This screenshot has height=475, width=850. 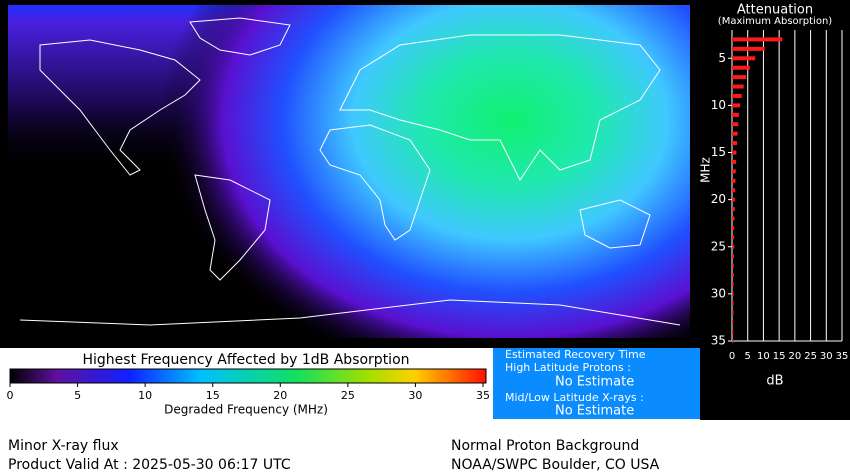 What do you see at coordinates (145, 395) in the screenshot?
I see `colorbar-tick-label: 10` at bounding box center [145, 395].